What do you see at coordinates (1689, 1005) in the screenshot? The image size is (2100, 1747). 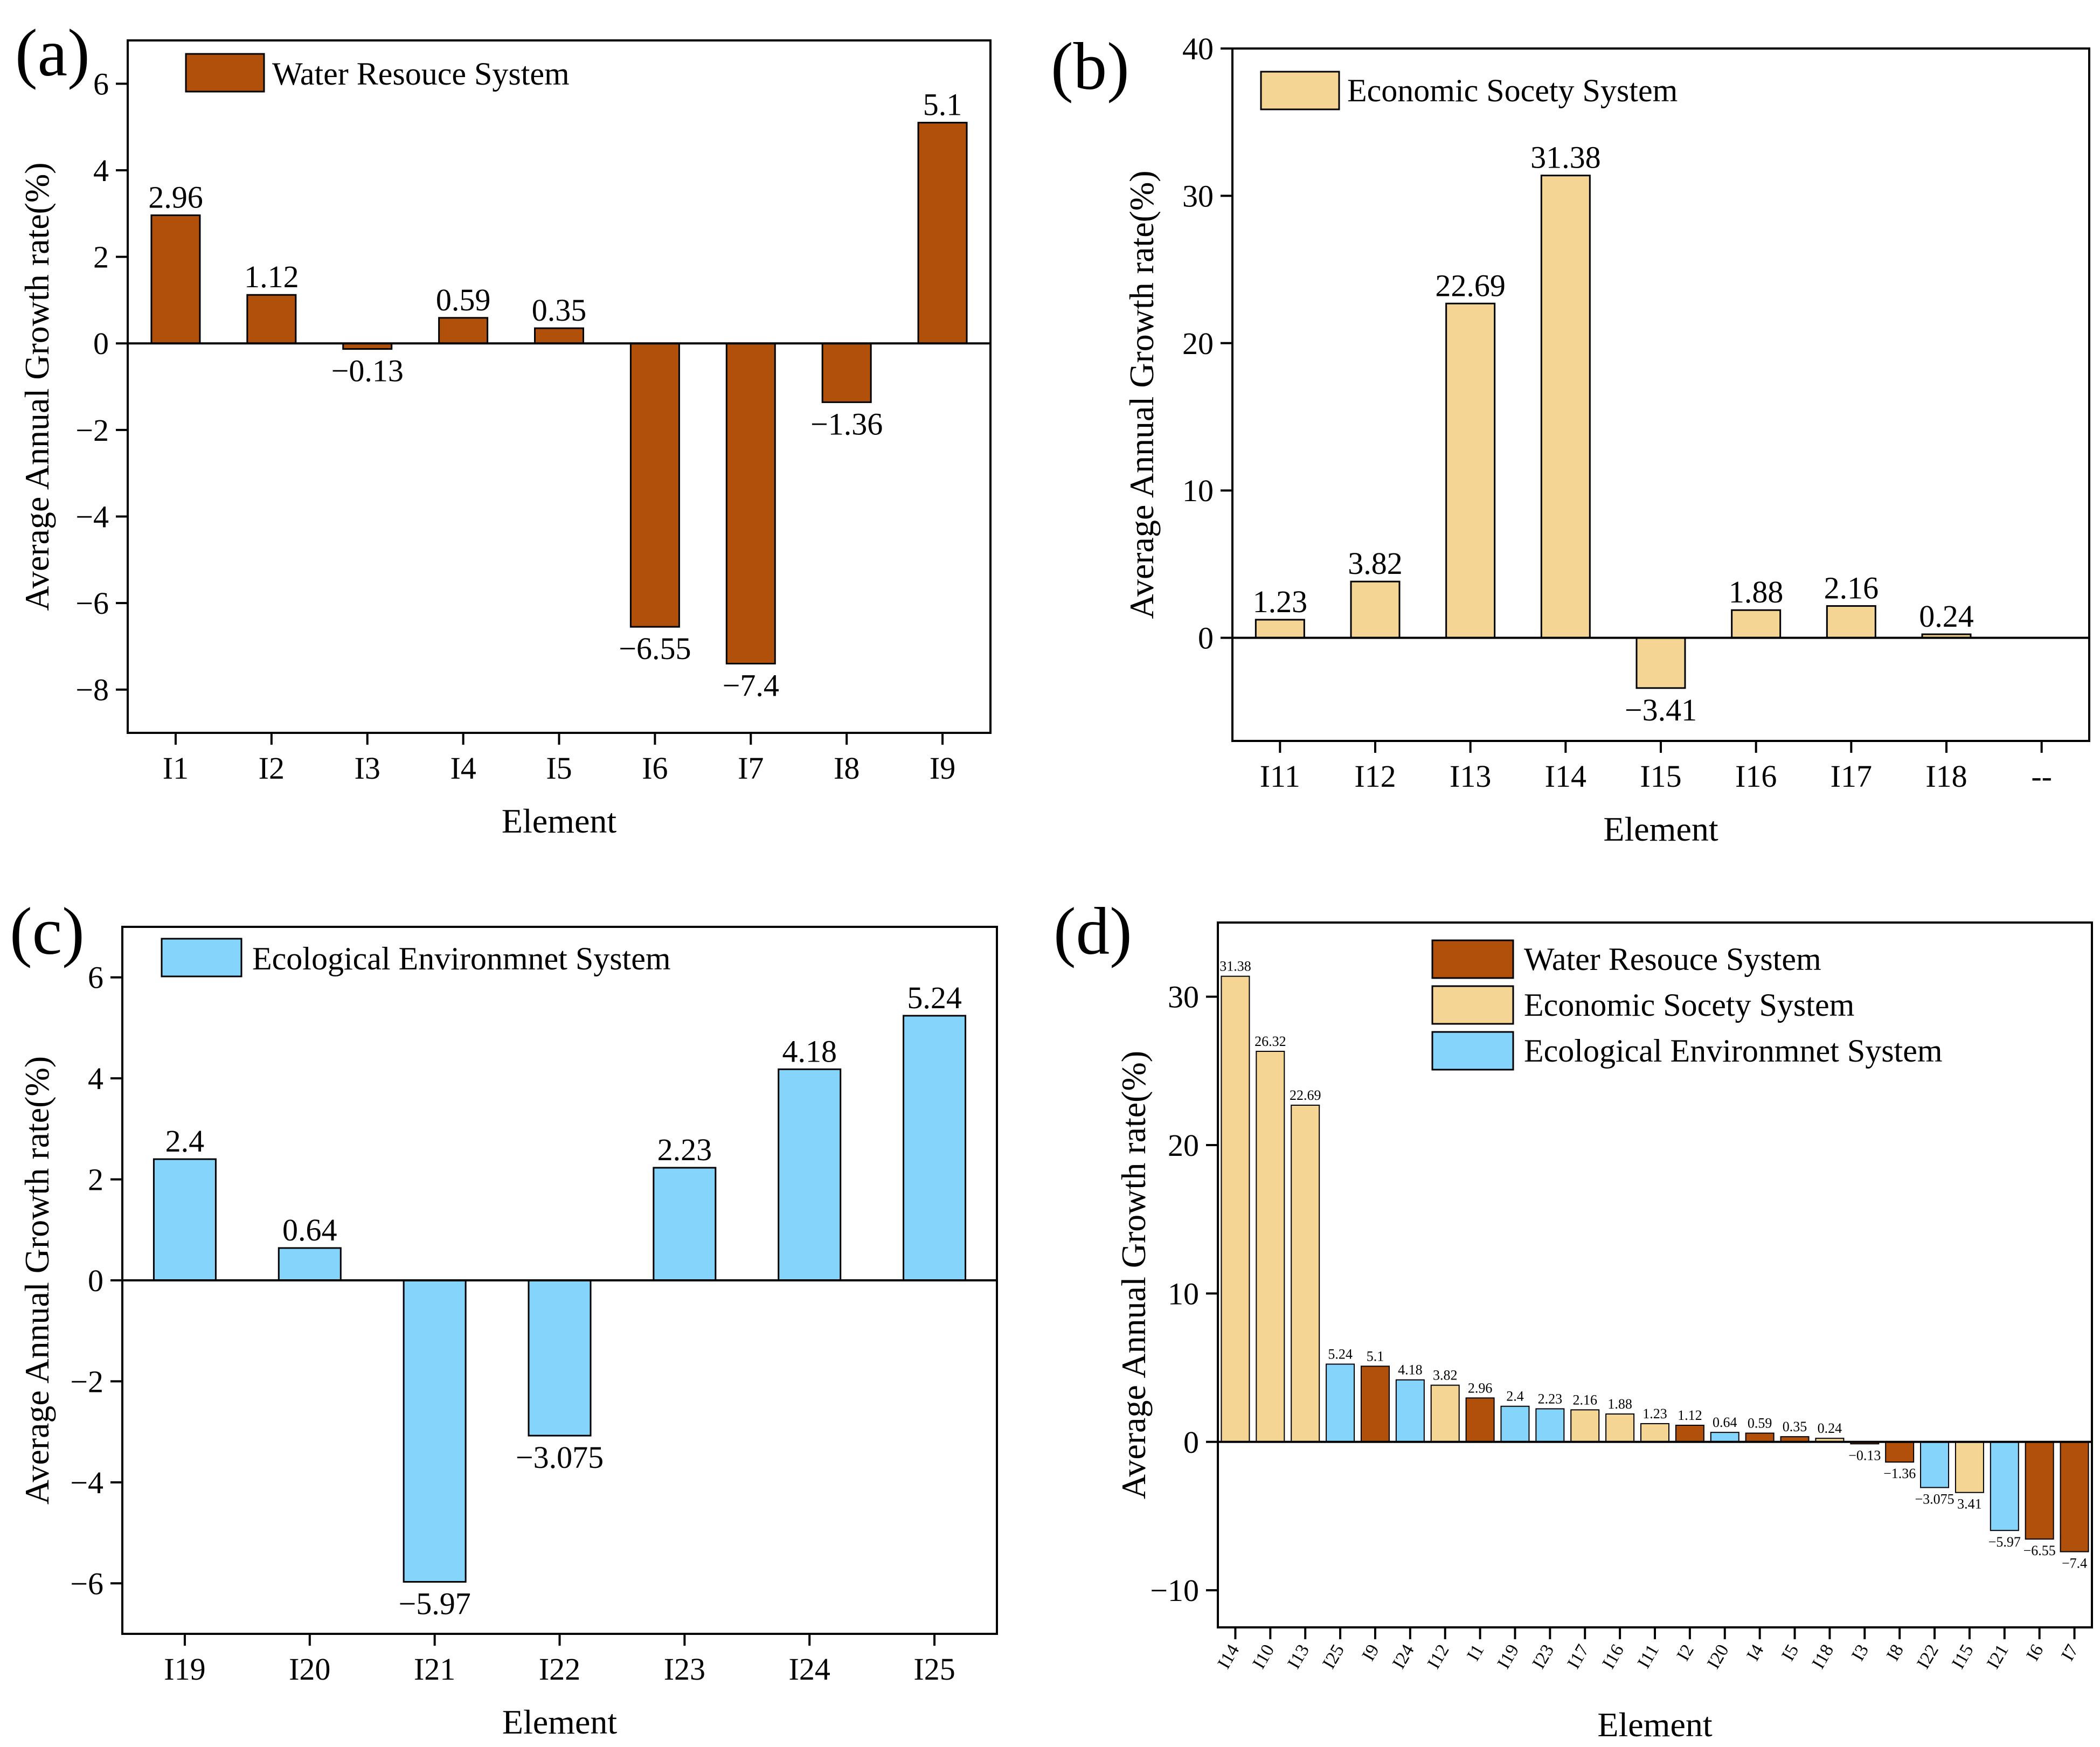 I see `legend-label: Economic Socety System` at bounding box center [1689, 1005].